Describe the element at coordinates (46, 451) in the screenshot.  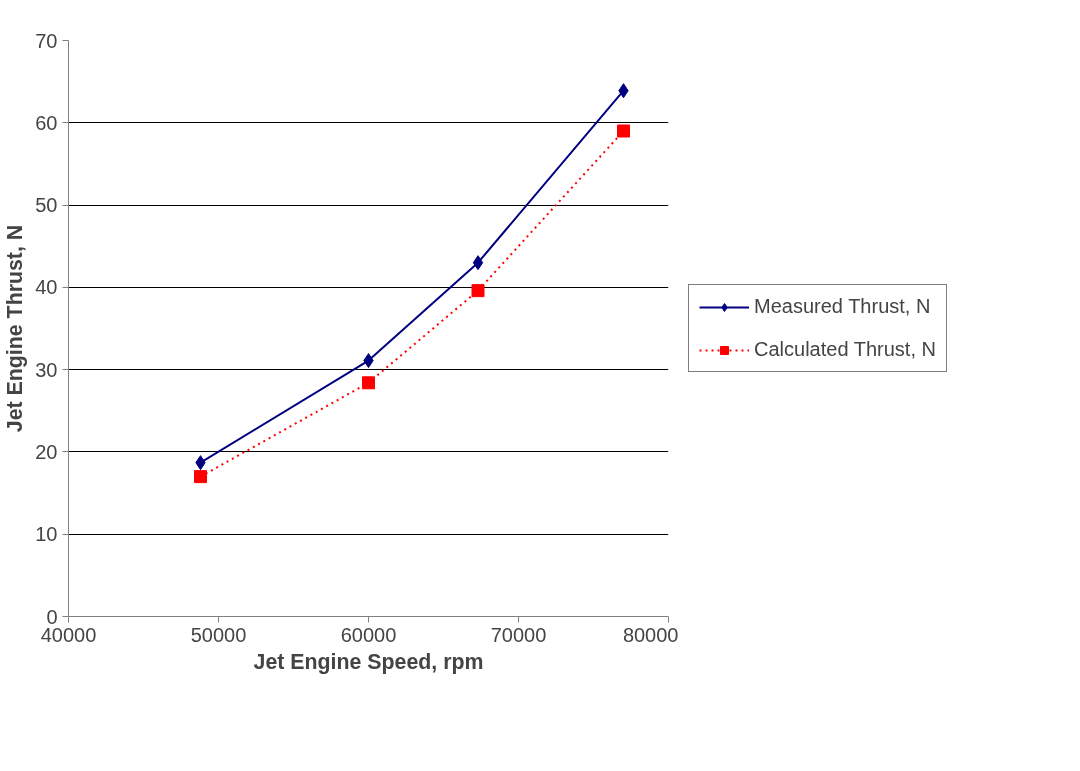
I see `y-tick-label: 20` at that location.